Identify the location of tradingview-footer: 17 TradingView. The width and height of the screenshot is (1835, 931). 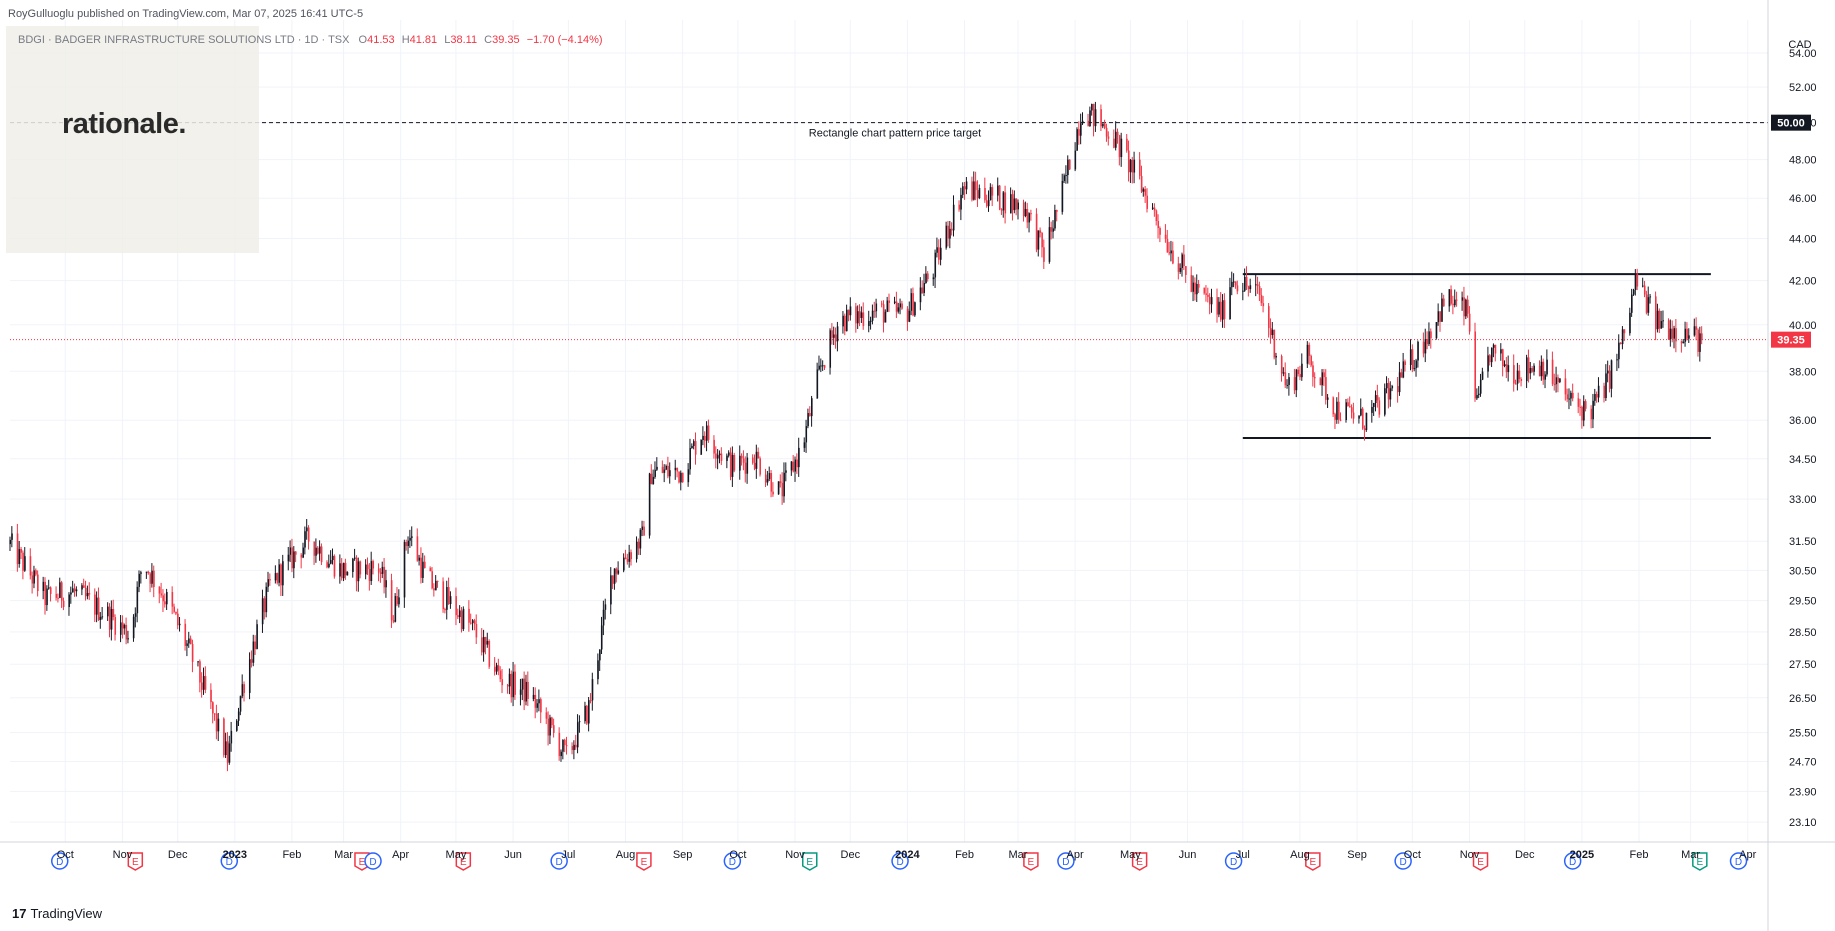
(57, 913).